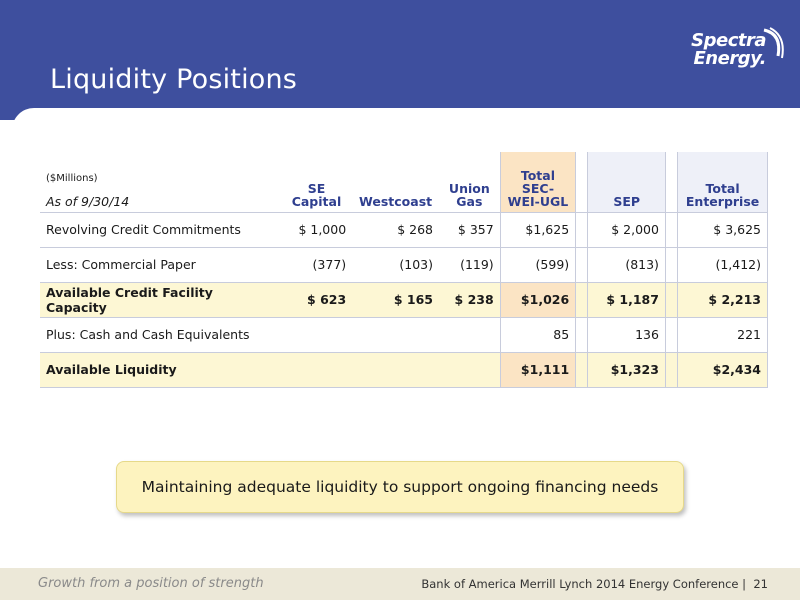 The height and width of the screenshot is (600, 800). I want to click on row-label: Plus: Cash and Cash Equivalents, so click(160, 334).